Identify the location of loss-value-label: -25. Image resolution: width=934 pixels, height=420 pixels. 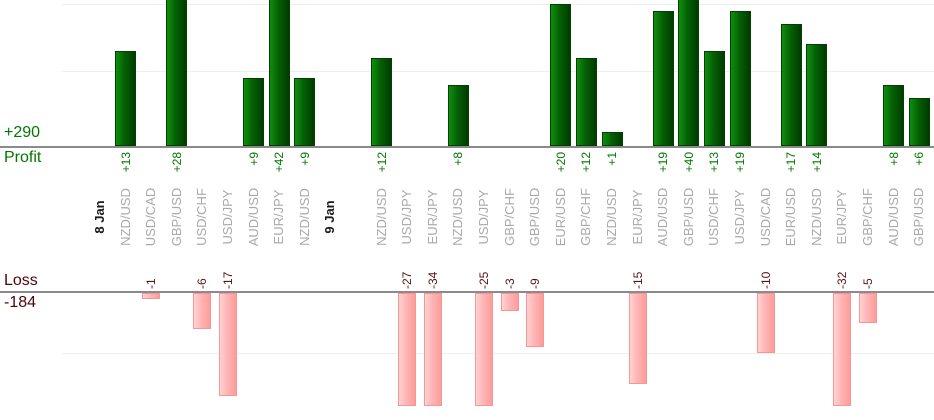
(484, 280).